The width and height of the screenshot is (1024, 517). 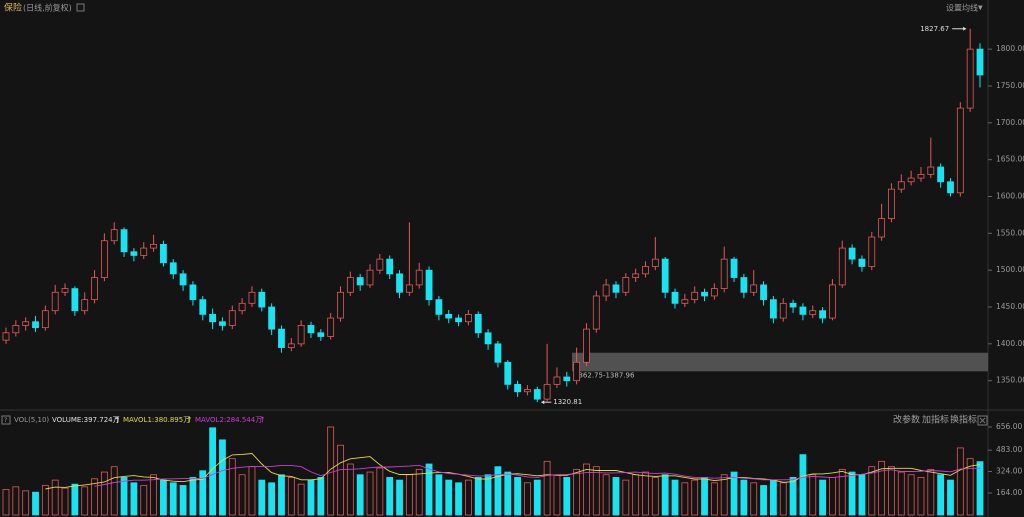 What do you see at coordinates (47, 8) in the screenshot?
I see `chart-subtitle: (日线,前复权)` at bounding box center [47, 8].